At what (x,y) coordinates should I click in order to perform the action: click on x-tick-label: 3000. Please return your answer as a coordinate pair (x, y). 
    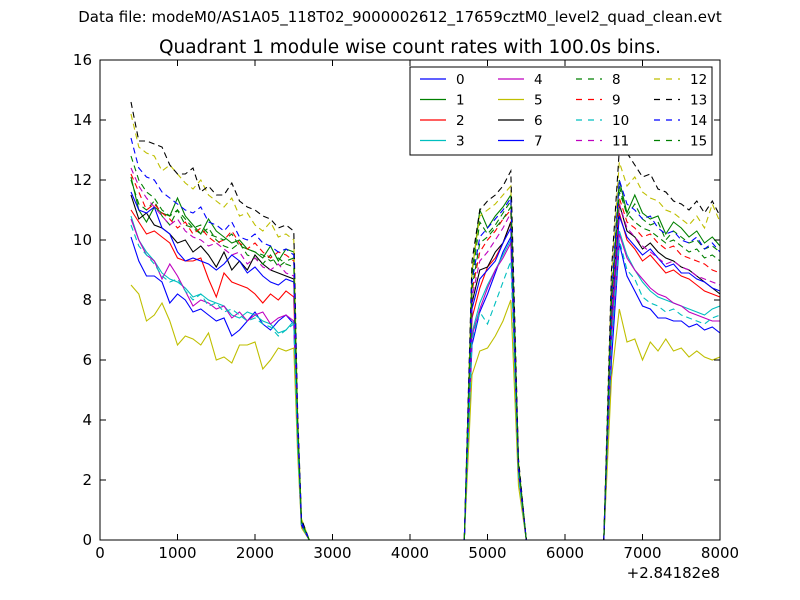
    Looking at the image, I should click on (332, 553).